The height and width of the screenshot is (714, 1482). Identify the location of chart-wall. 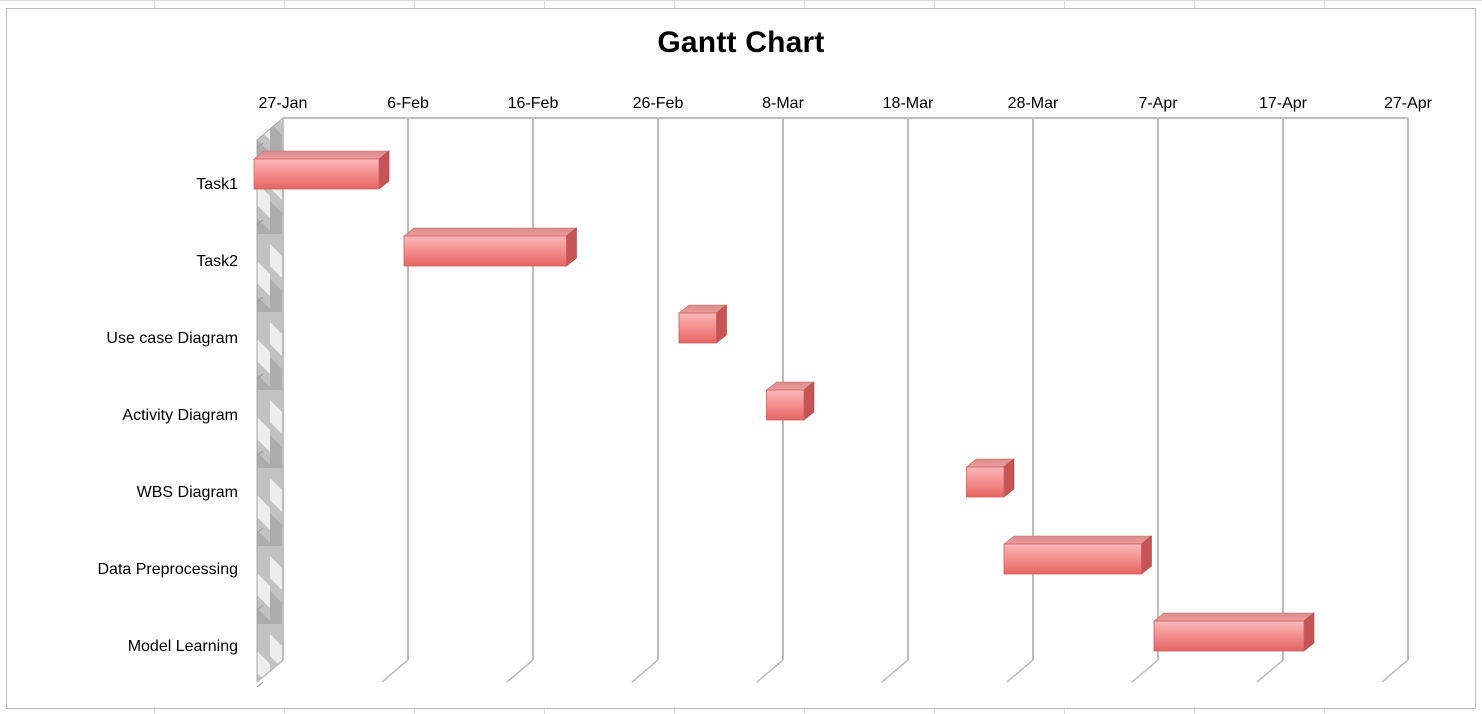
(270, 400).